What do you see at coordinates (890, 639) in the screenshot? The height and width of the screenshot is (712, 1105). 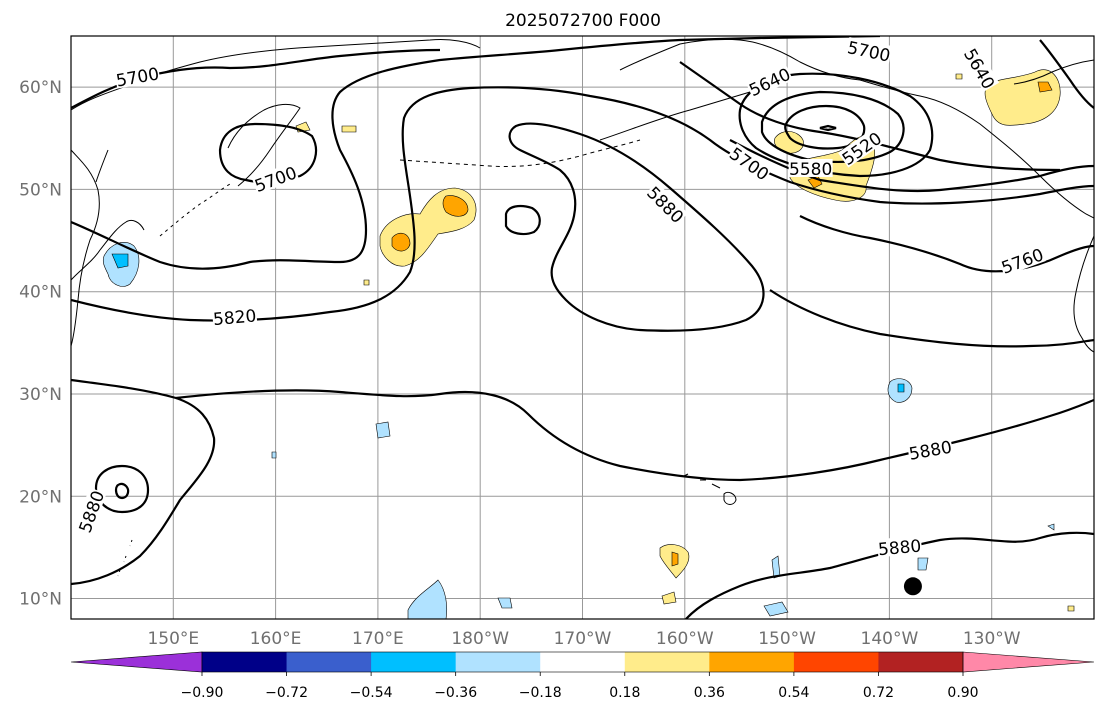 I see `lon-tick-label: 140°W` at bounding box center [890, 639].